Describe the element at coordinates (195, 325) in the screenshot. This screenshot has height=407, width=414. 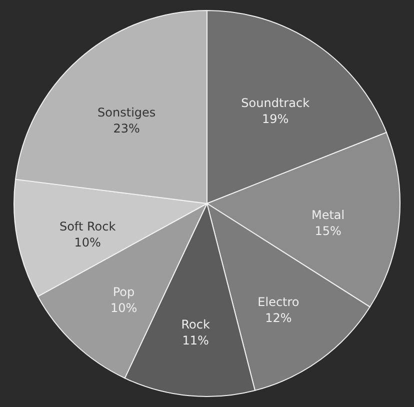
I see `slice-label: Rock` at that location.